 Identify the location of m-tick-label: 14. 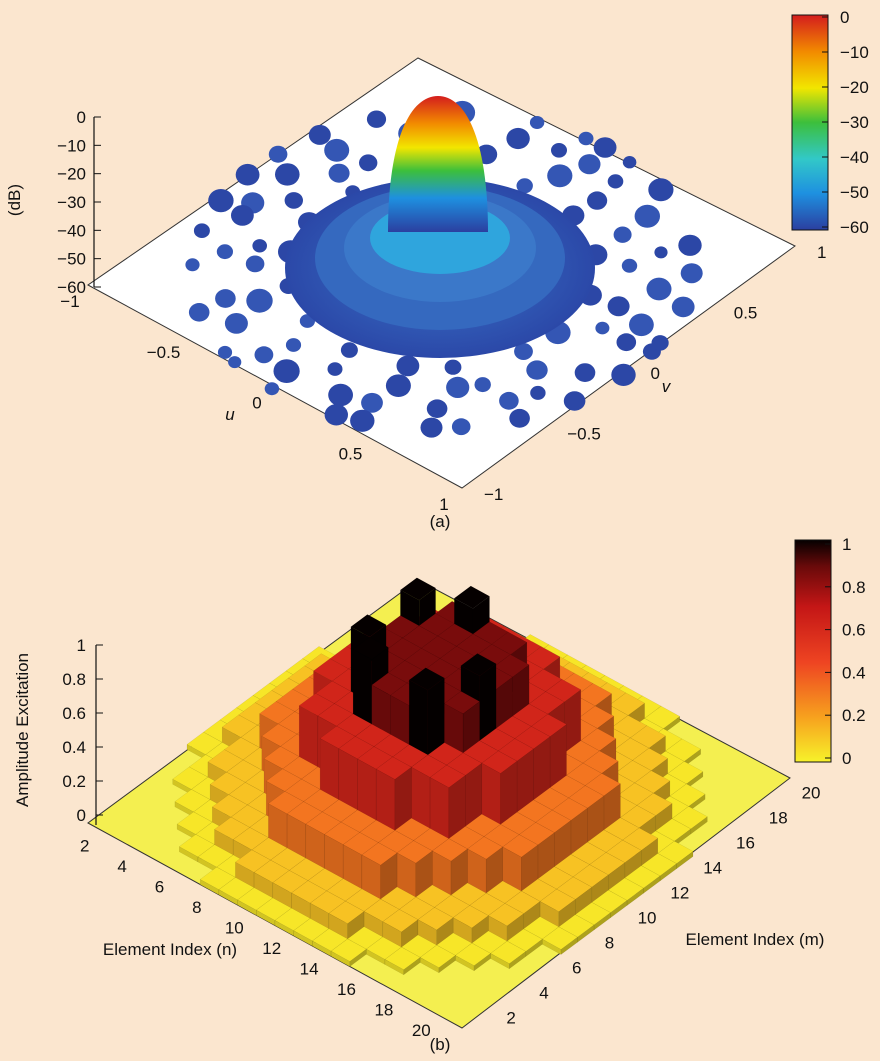
(712, 868).